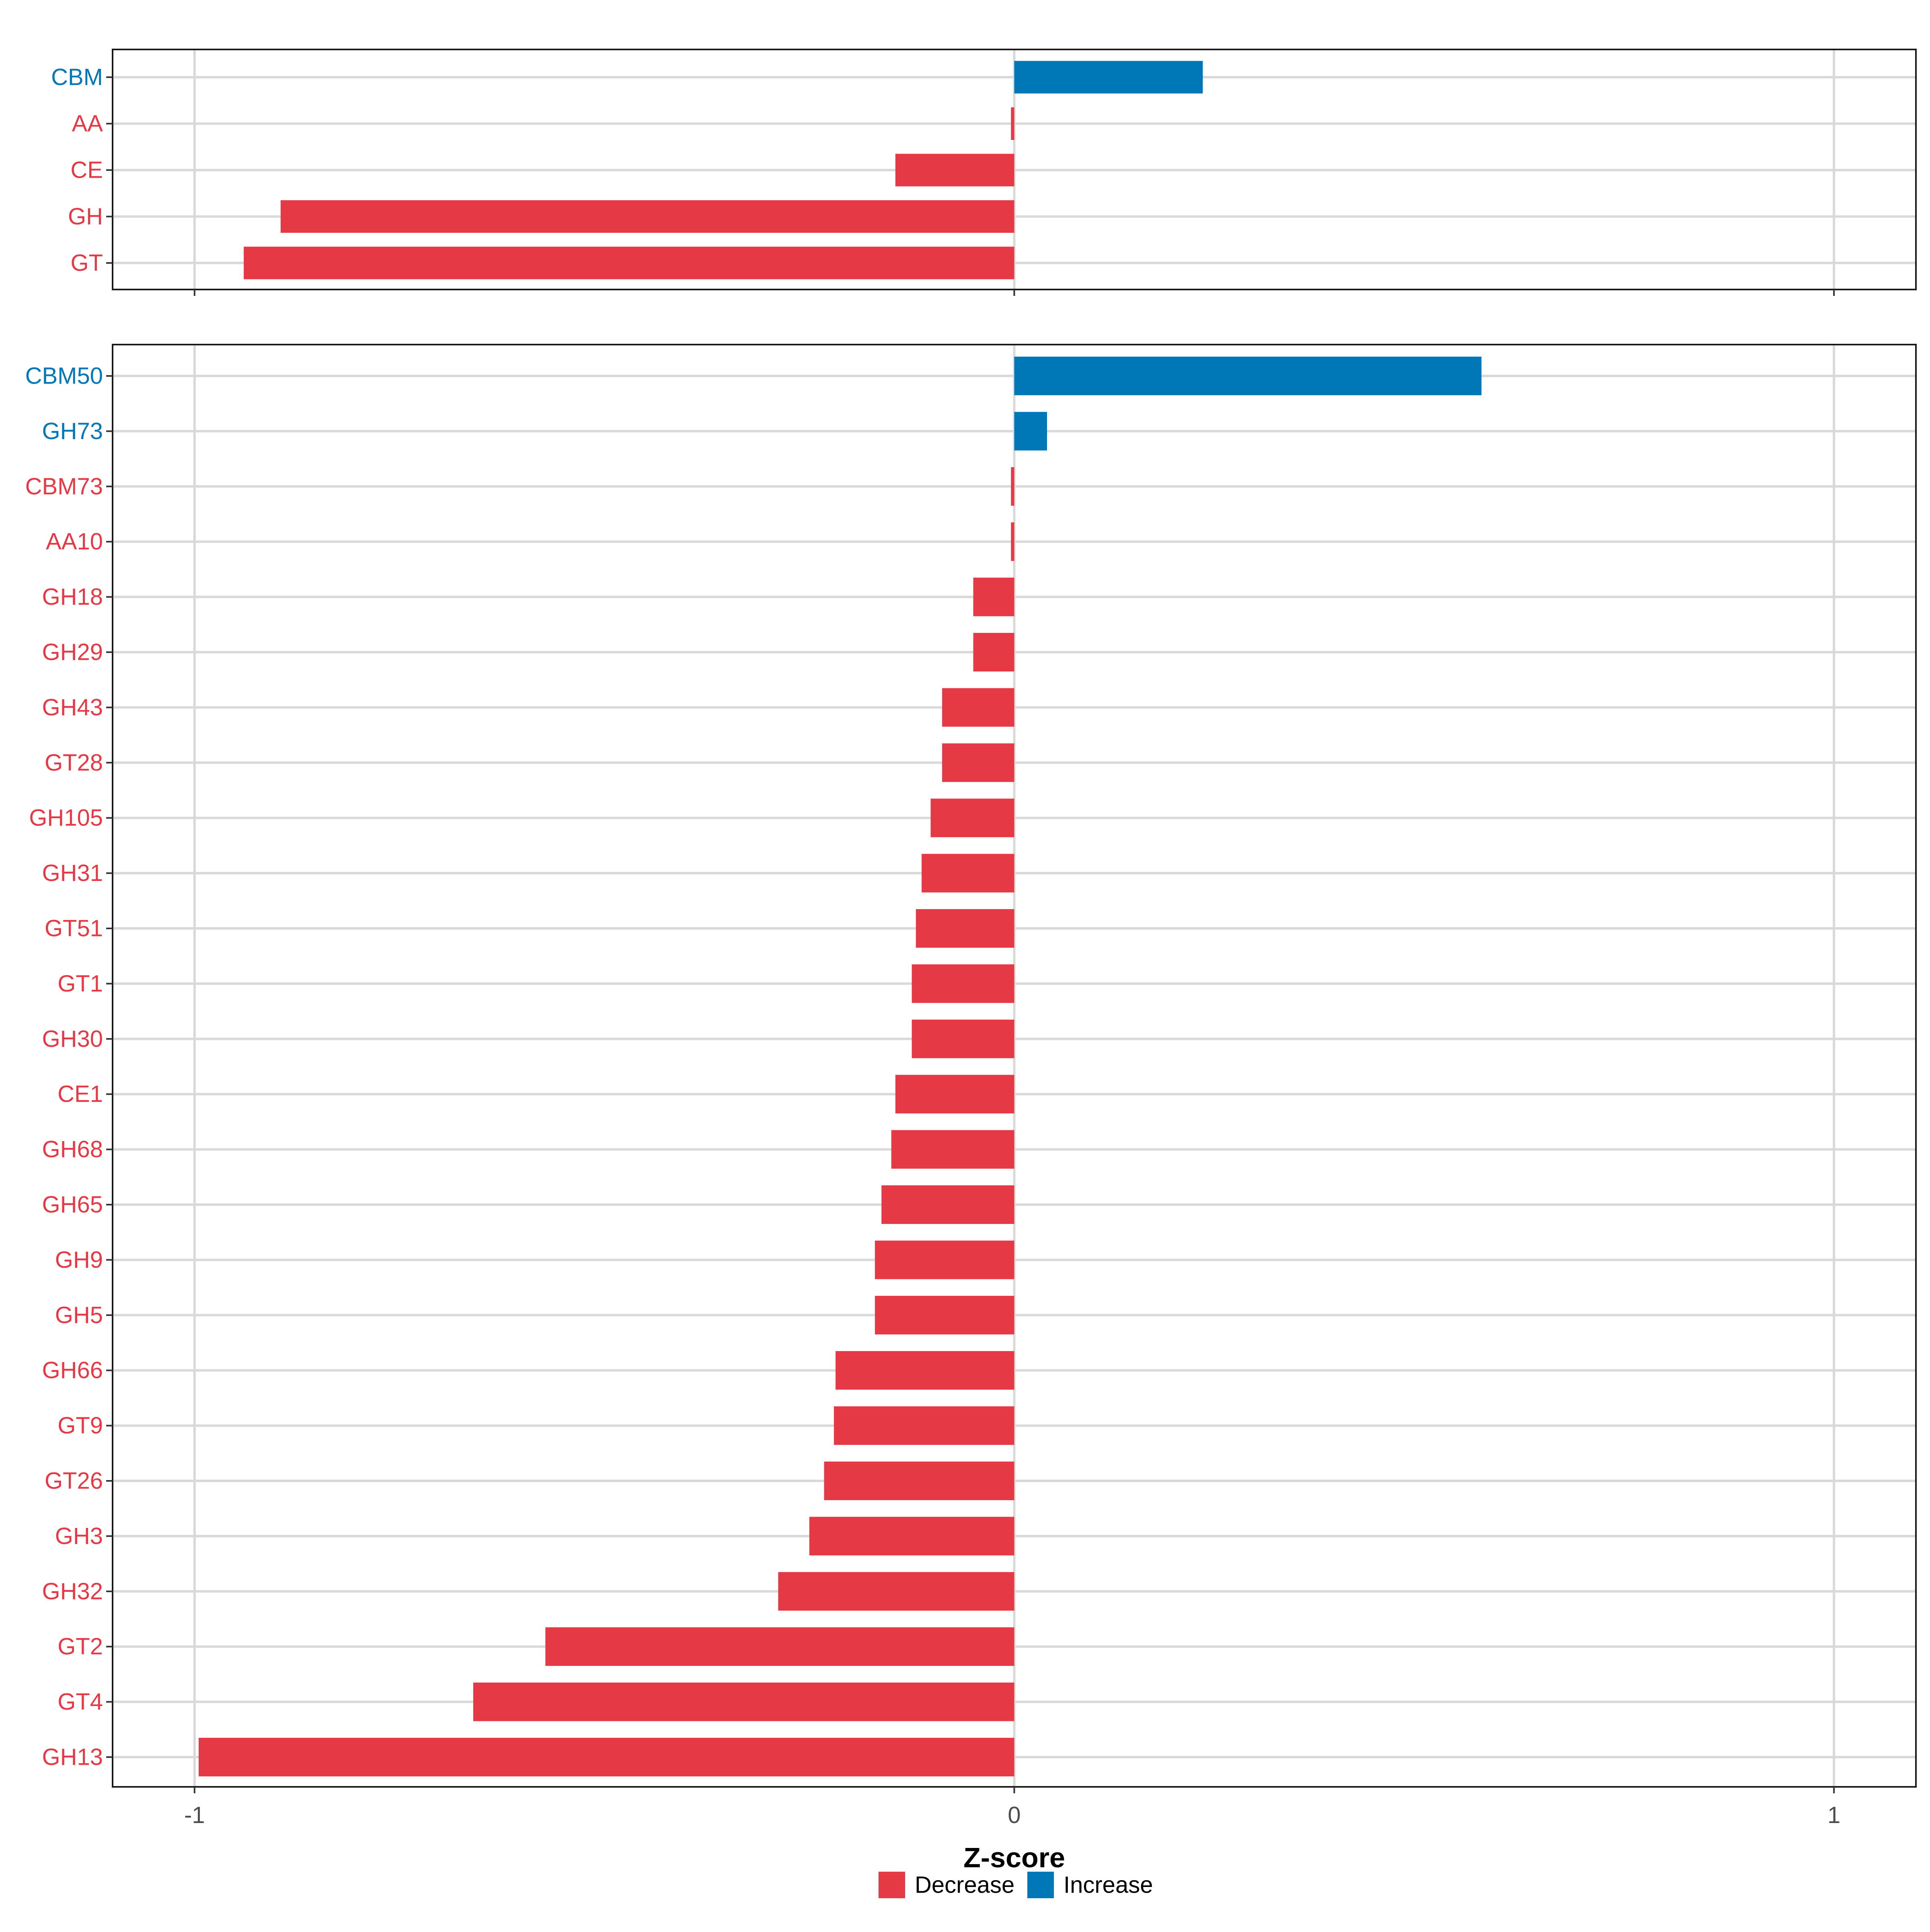 The width and height of the screenshot is (1930, 1932). What do you see at coordinates (944, 1315) in the screenshot?
I see `bottom-bar-GH5` at bounding box center [944, 1315].